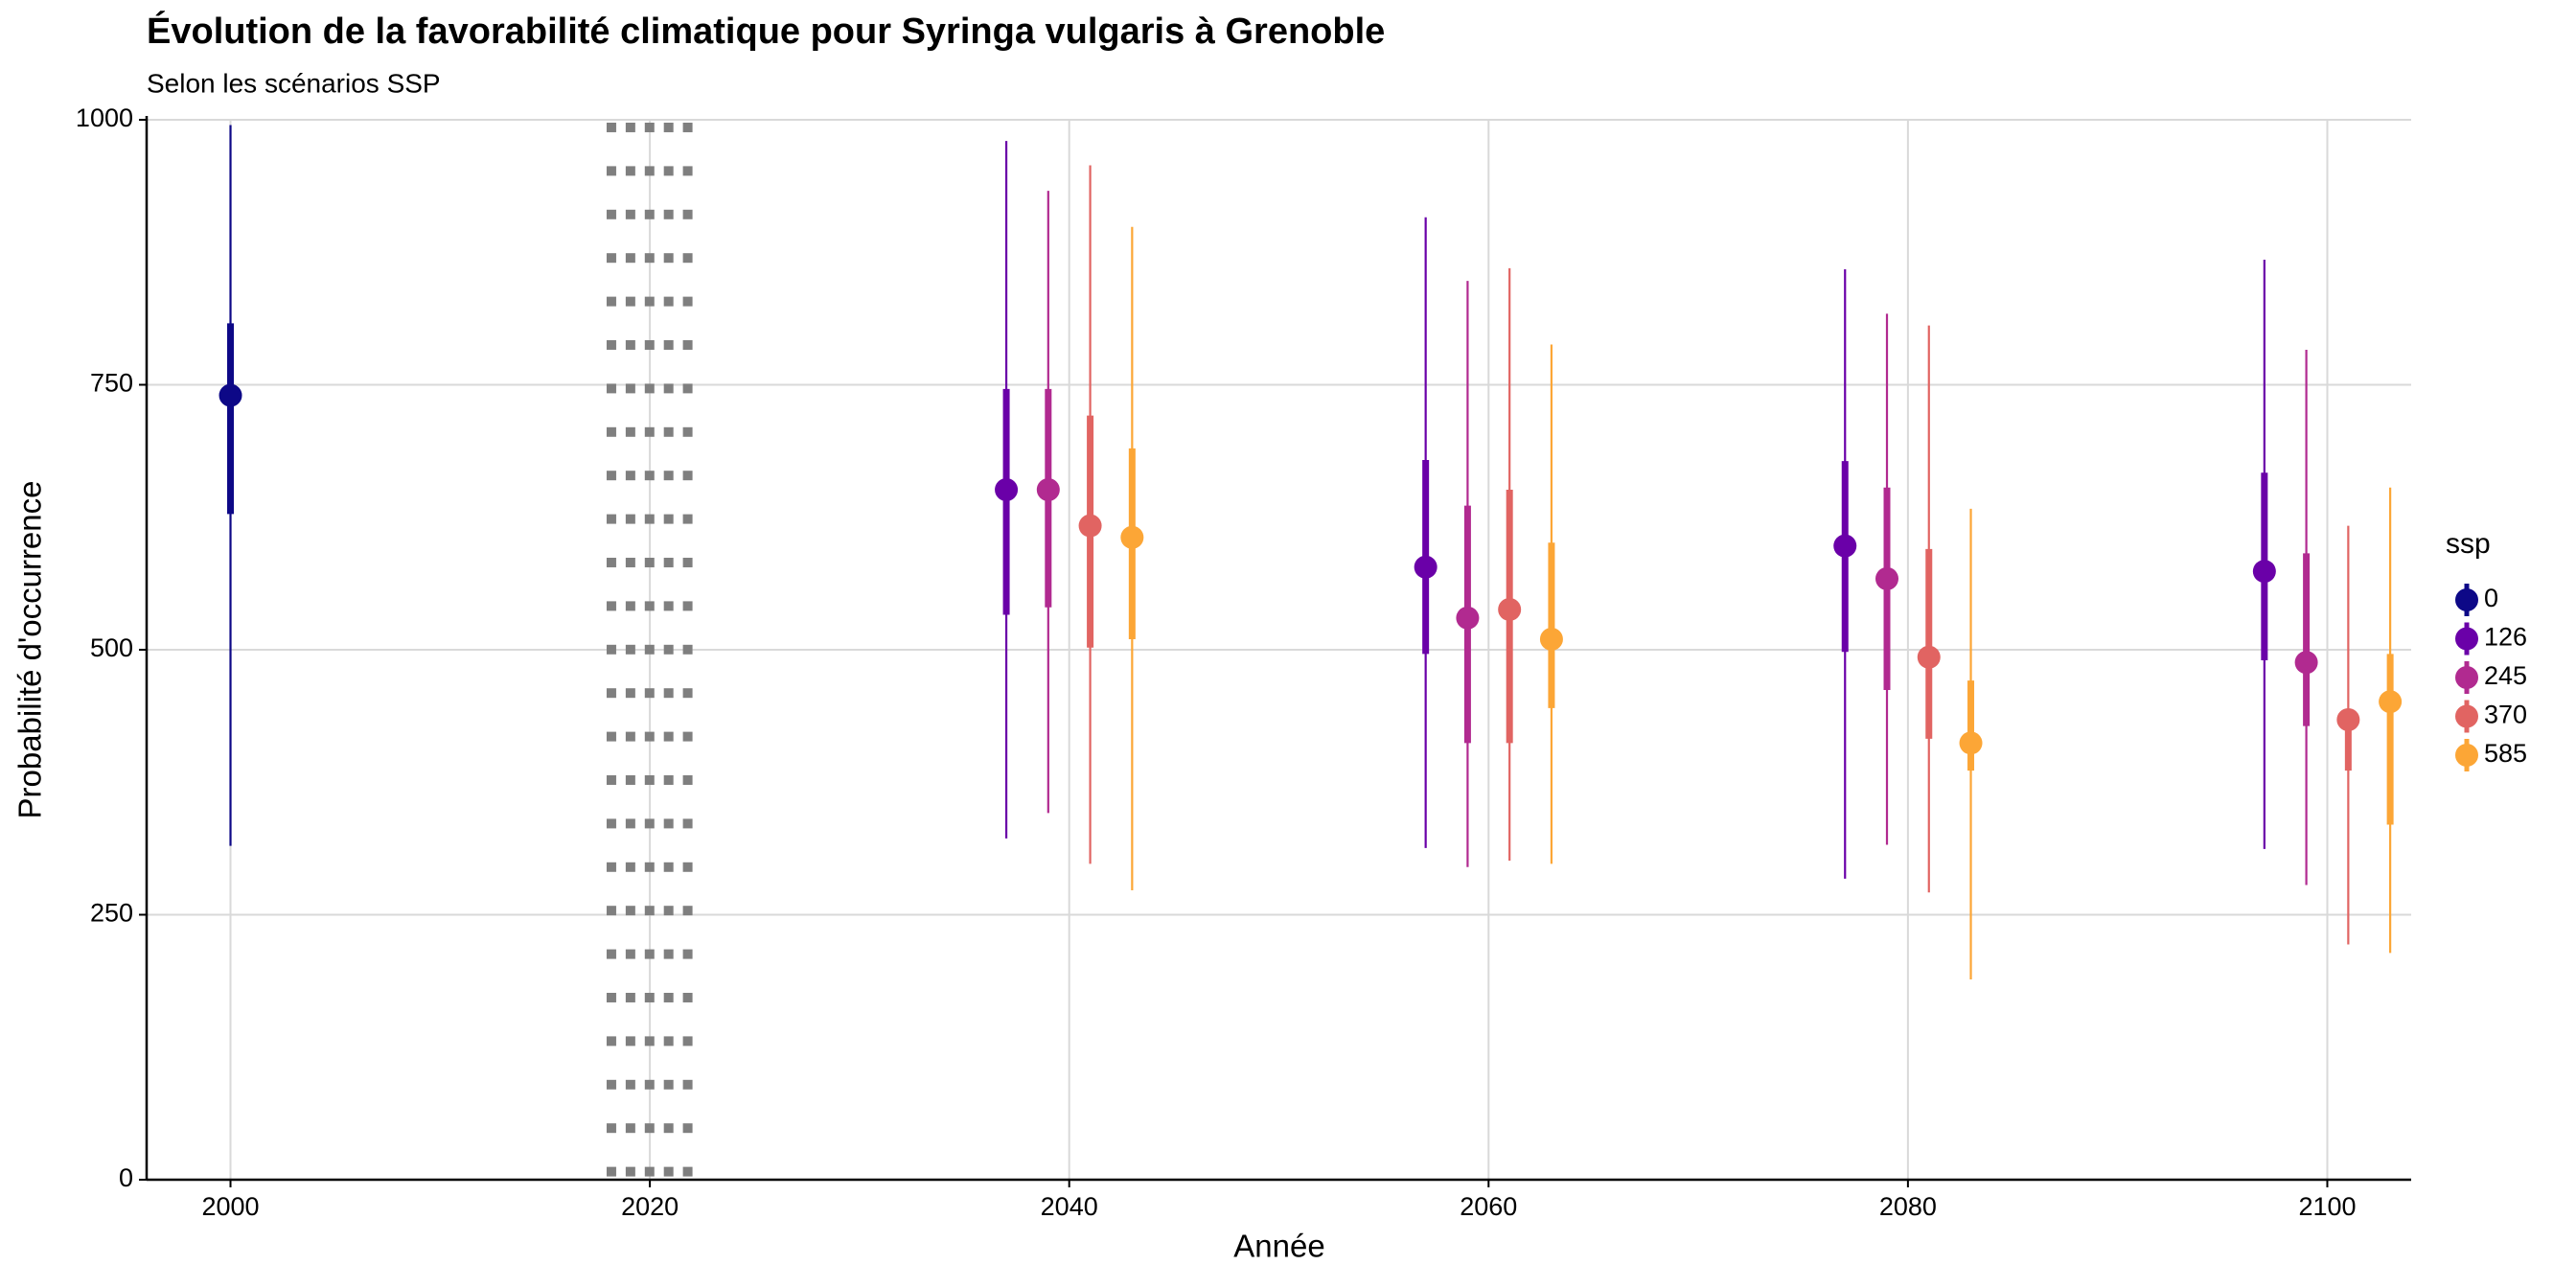 The image size is (2576, 1288). What do you see at coordinates (104, 118) in the screenshot?
I see `y-tick-label: 1000` at bounding box center [104, 118].